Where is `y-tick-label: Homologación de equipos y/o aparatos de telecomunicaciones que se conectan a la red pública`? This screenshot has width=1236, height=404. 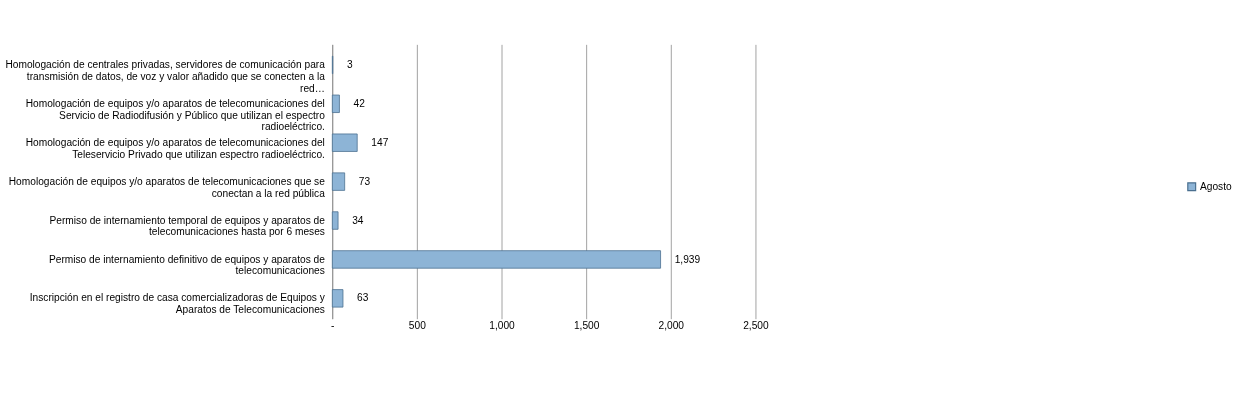
y-tick-label: Homologación de equipos y/o aparatos de telecomunicaciones que se conectan a la red pública is located at coordinates (167, 187).